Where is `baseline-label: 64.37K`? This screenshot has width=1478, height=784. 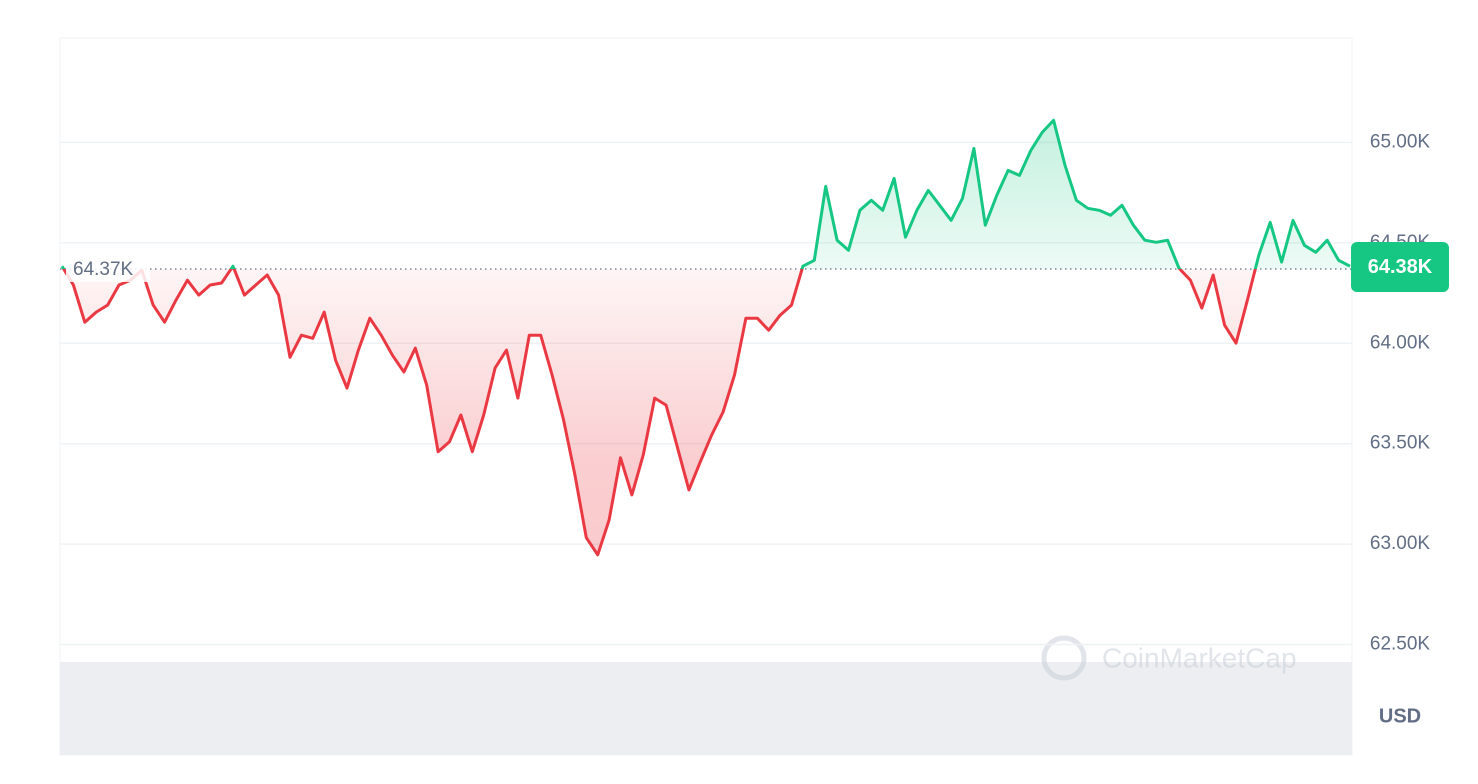
baseline-label: 64.37K is located at coordinates (103, 269).